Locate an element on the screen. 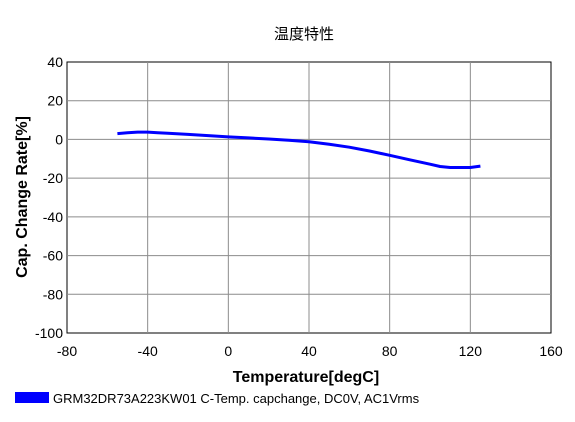 The width and height of the screenshot is (575, 422). y-tick-label: -20 is located at coordinates (53, 178).